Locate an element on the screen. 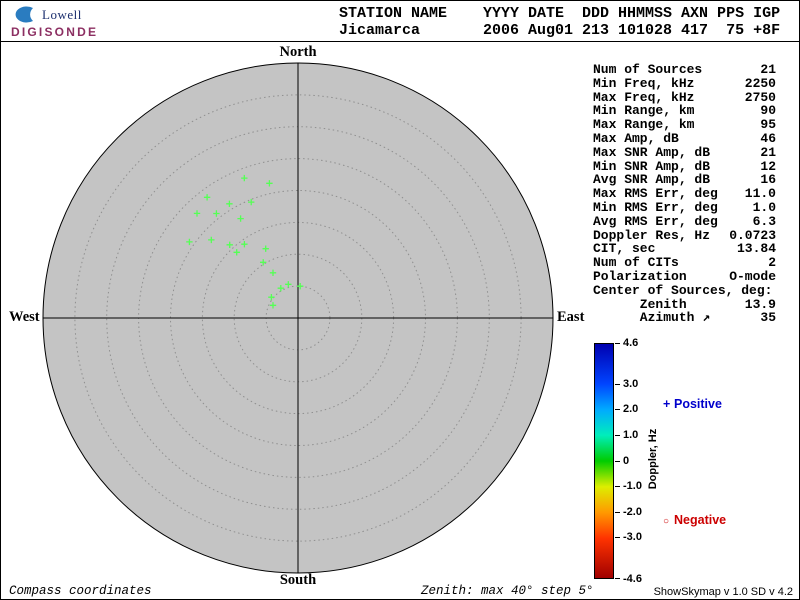  stat-value: 35 is located at coordinates (768, 318).